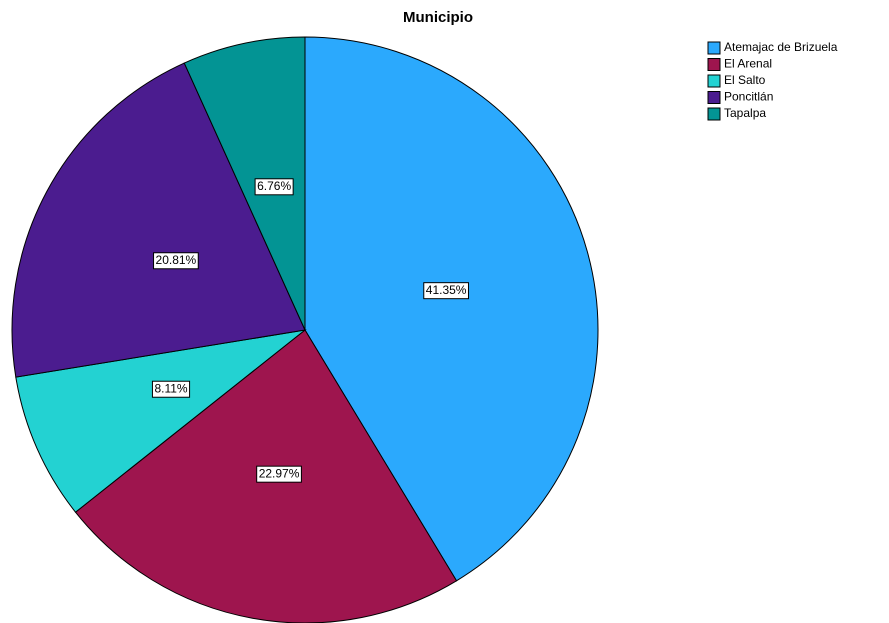  I want to click on chart-title: Municipio, so click(438, 17).